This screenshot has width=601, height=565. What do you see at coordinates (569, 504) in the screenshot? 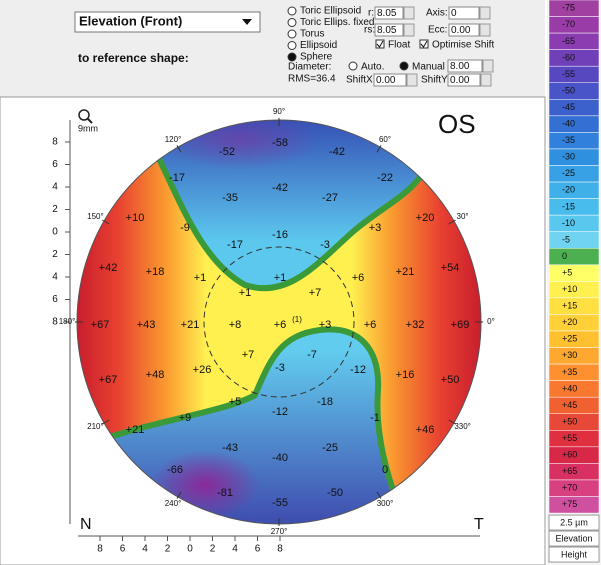
I see `scale-label: +75` at bounding box center [569, 504].